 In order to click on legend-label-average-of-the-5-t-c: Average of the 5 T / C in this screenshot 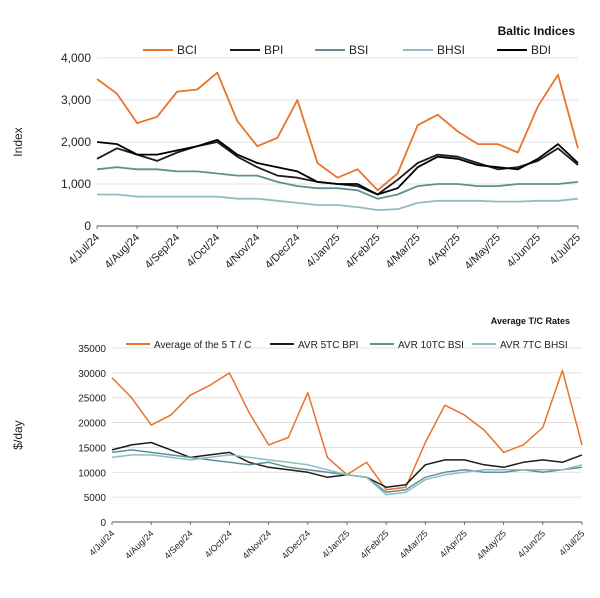, I will do `click(202, 345)`.